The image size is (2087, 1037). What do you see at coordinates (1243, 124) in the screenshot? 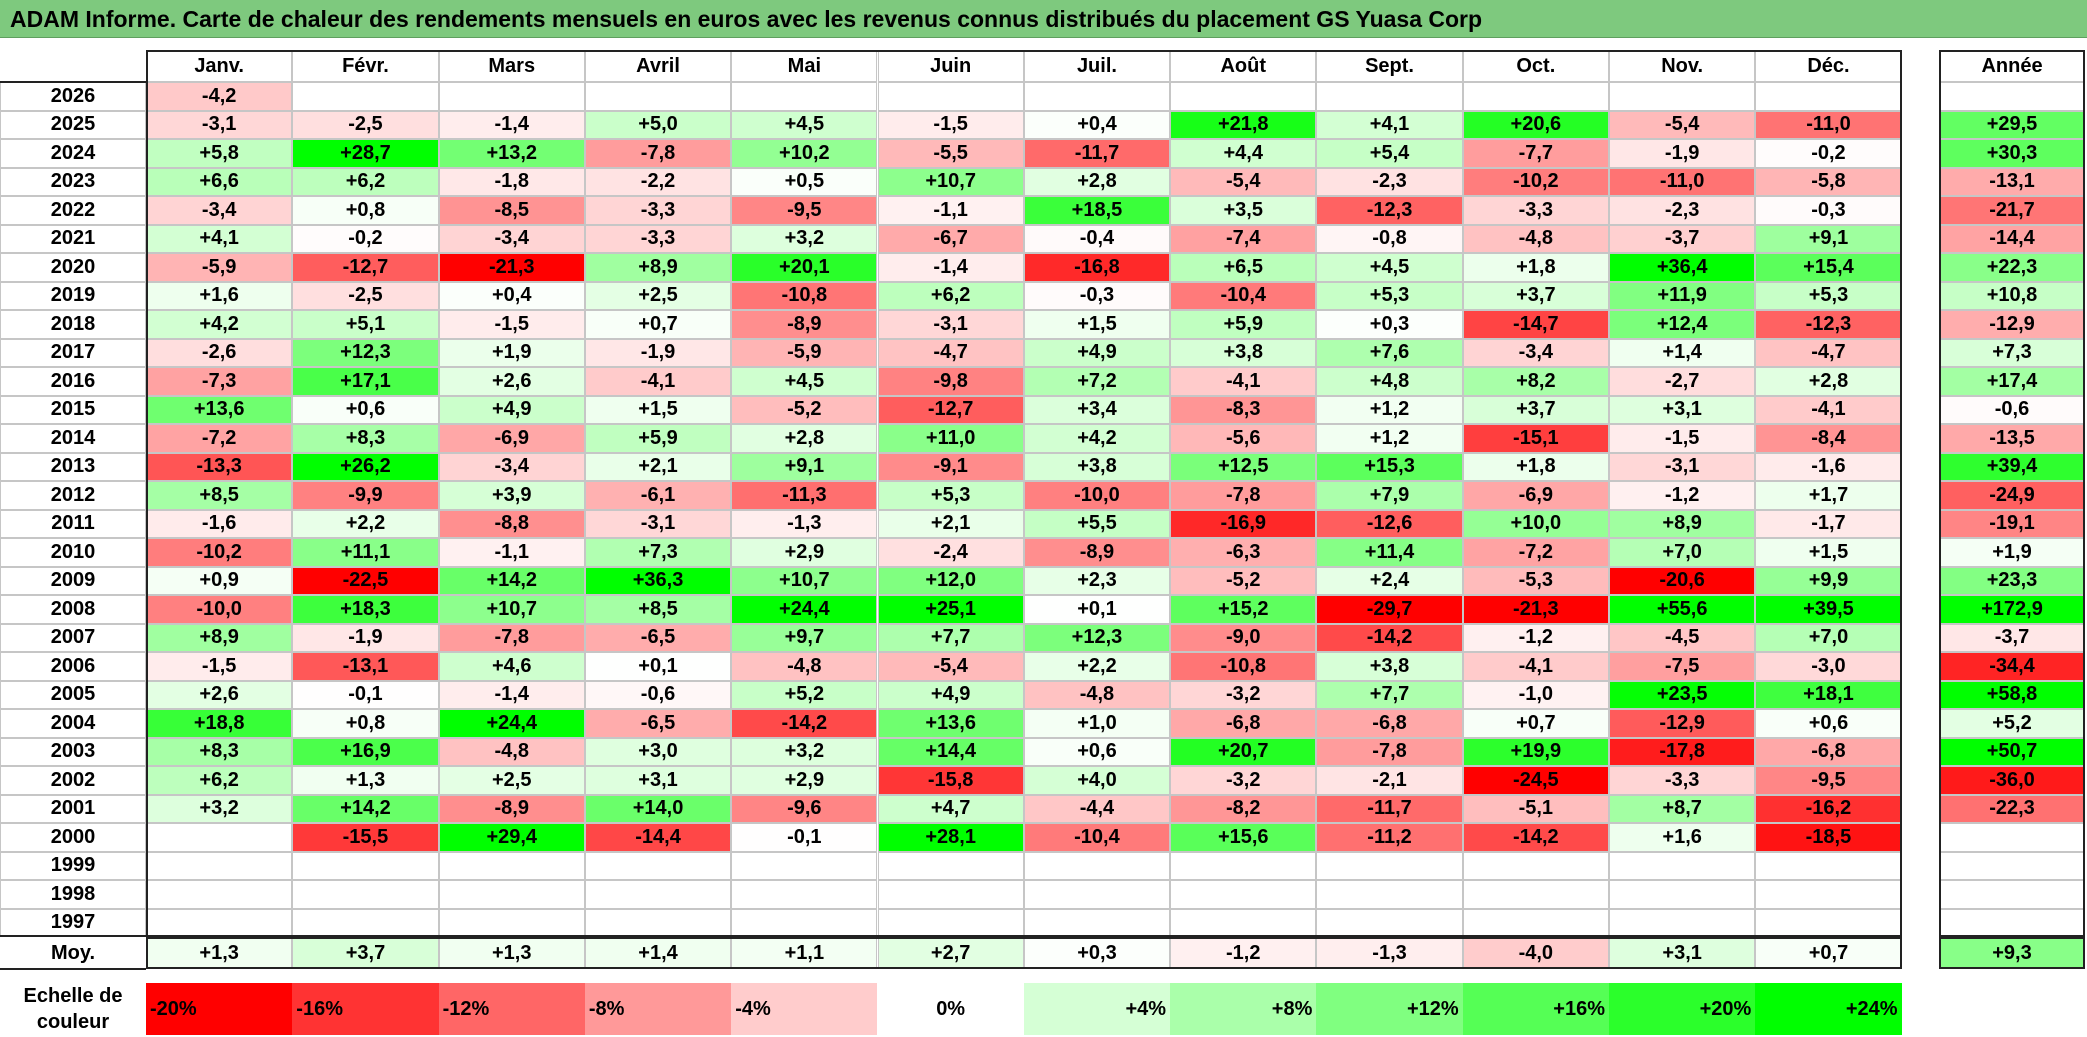
I see `heatmap-cell: +21,8` at bounding box center [1243, 124].